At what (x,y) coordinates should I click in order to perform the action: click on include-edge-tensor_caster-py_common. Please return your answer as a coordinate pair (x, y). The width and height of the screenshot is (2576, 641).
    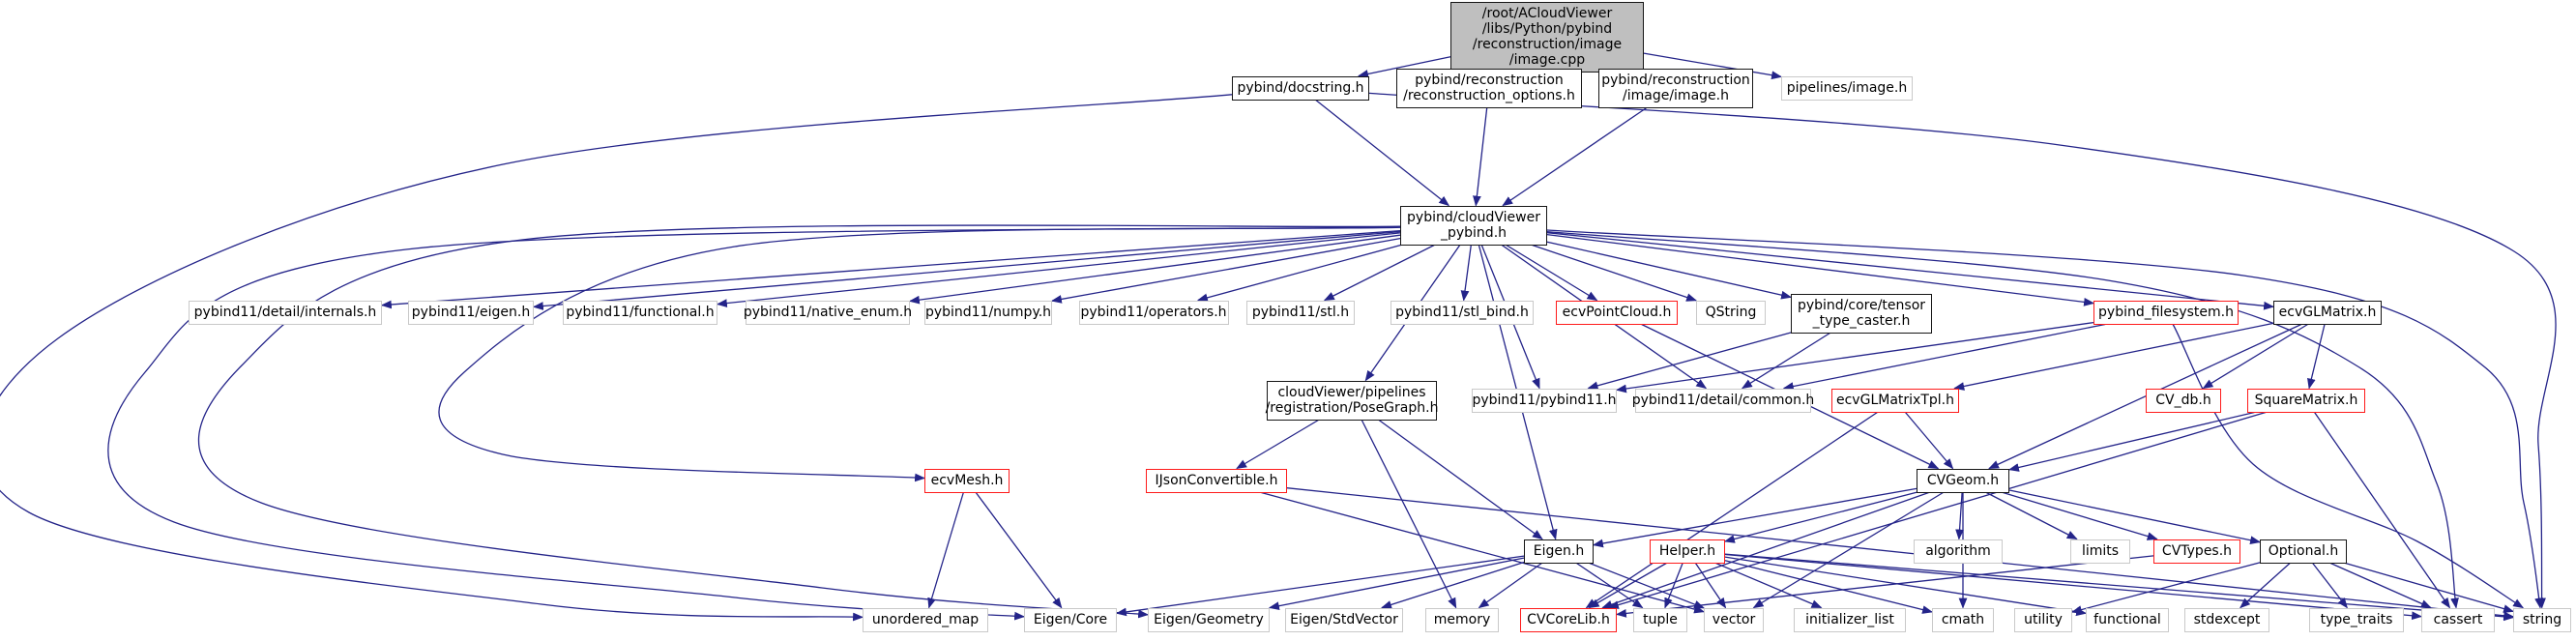
    Looking at the image, I should click on (1785, 361).